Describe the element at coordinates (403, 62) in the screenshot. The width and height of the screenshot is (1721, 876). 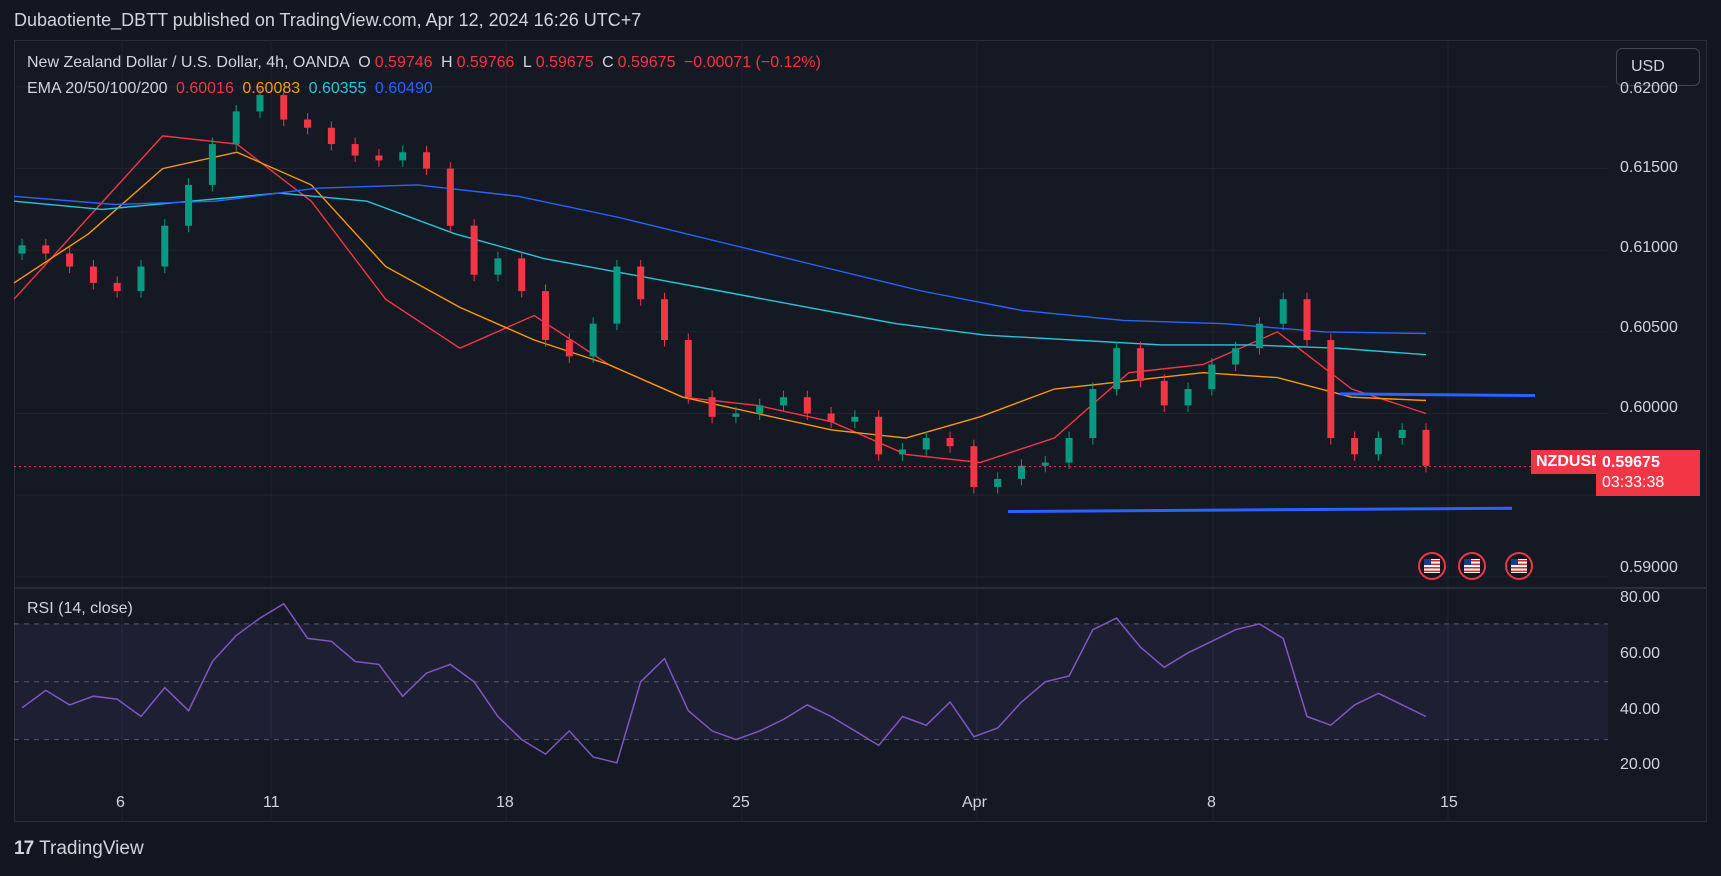
I see `open-value: 0.59746` at that location.